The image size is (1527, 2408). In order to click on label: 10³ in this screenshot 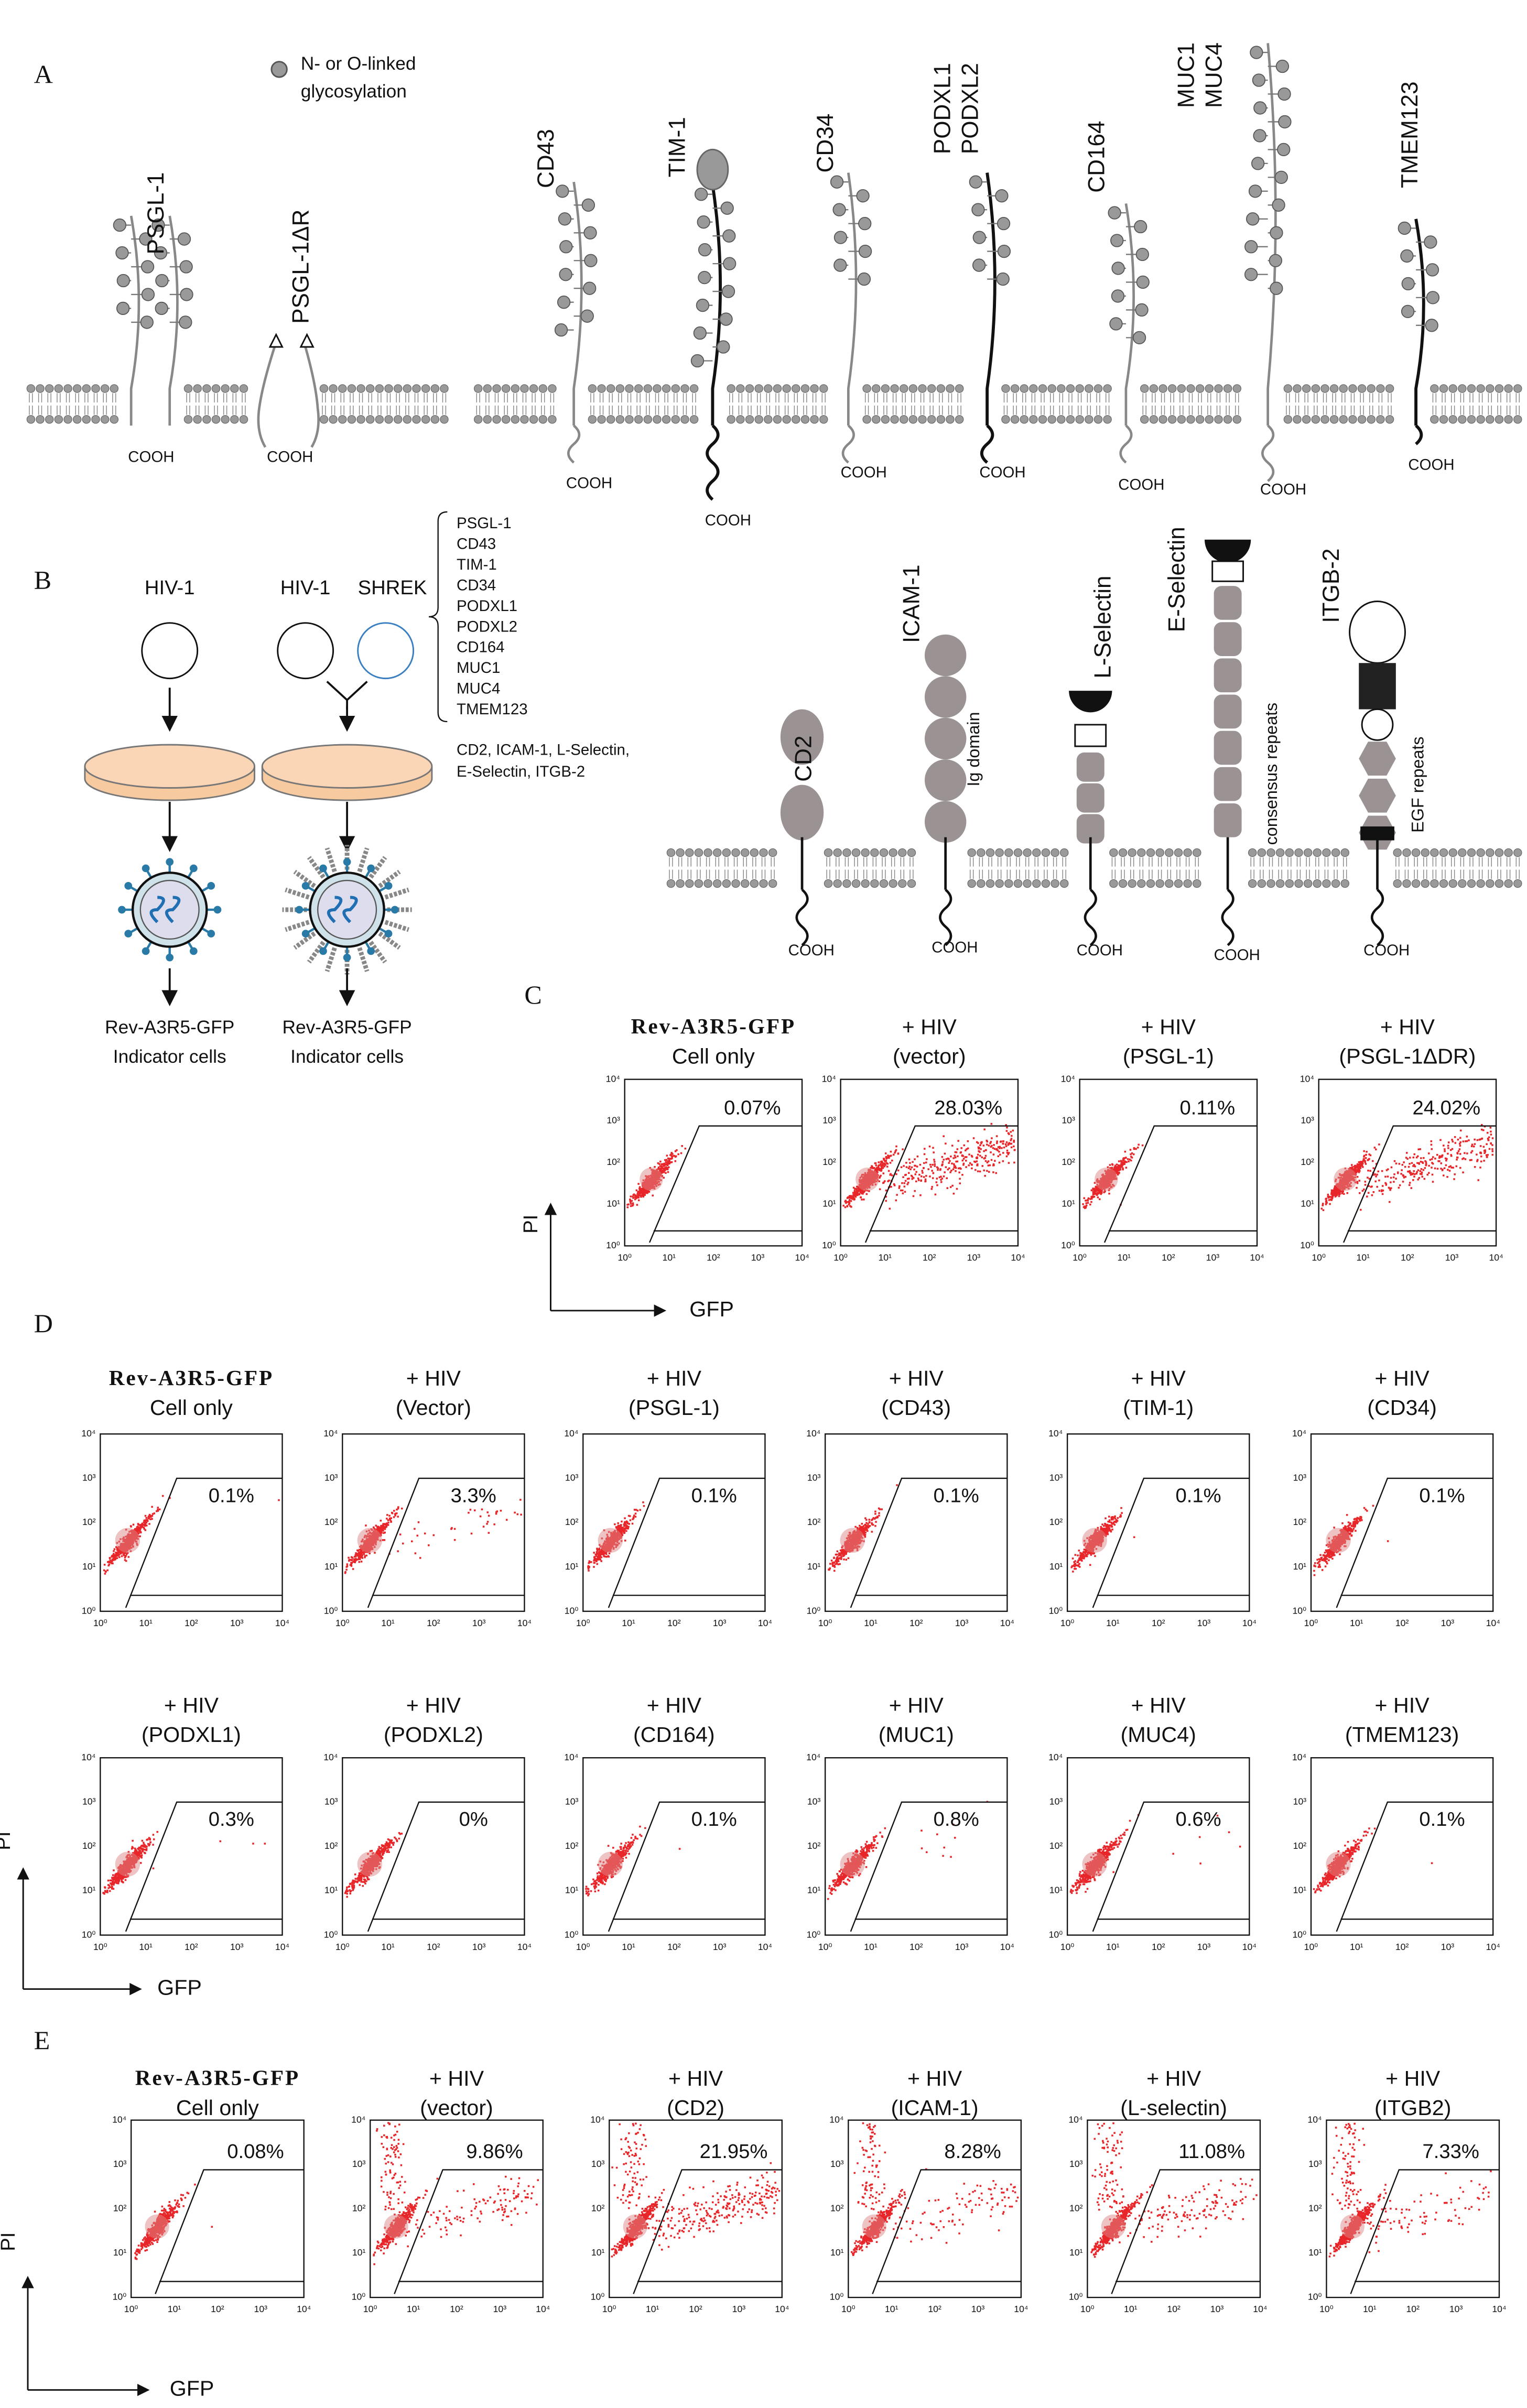, I will do `click(758, 1257)`.